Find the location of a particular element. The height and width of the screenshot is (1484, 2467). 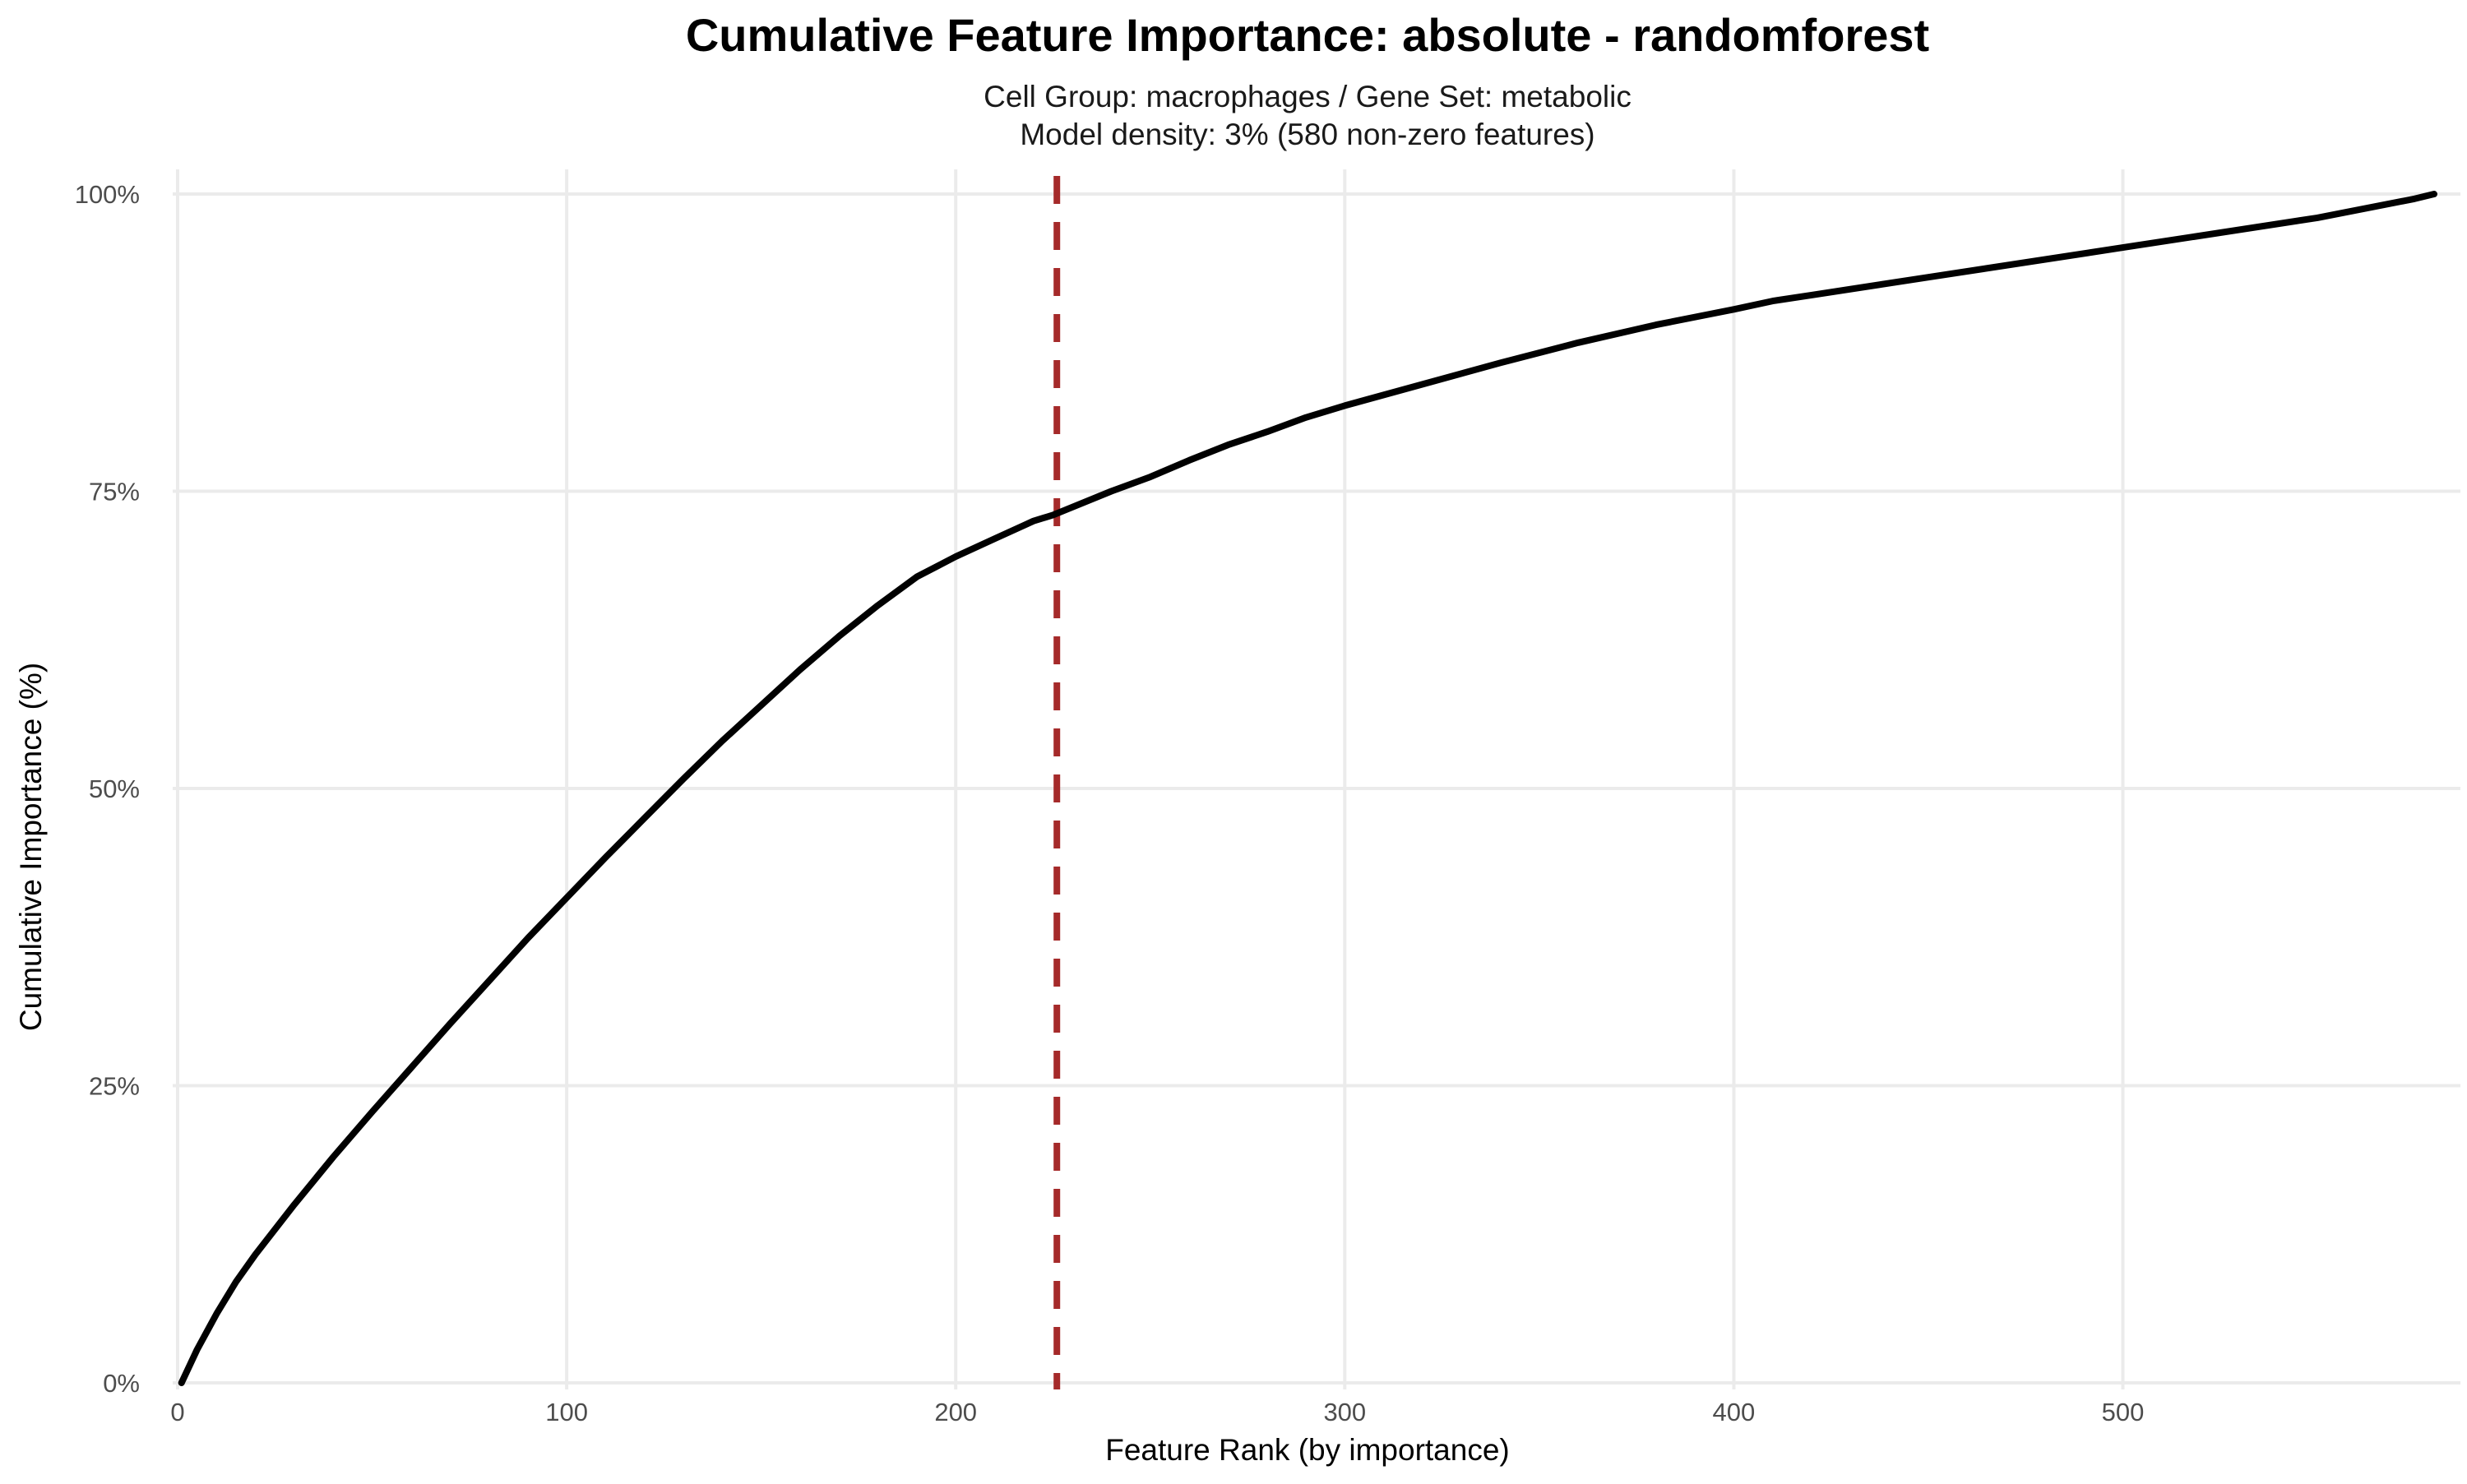

x-tick-label: 500 is located at coordinates (2123, 1412).